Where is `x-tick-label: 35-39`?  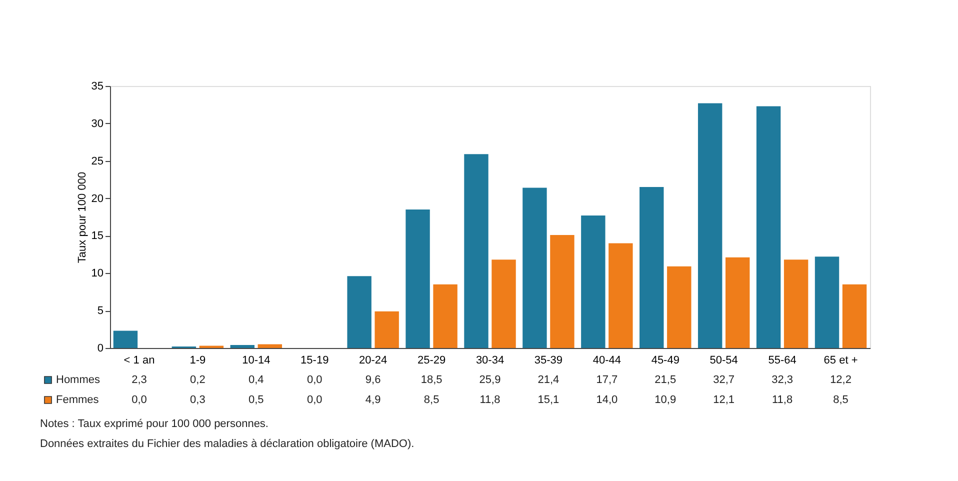 x-tick-label: 35-39 is located at coordinates (548, 360).